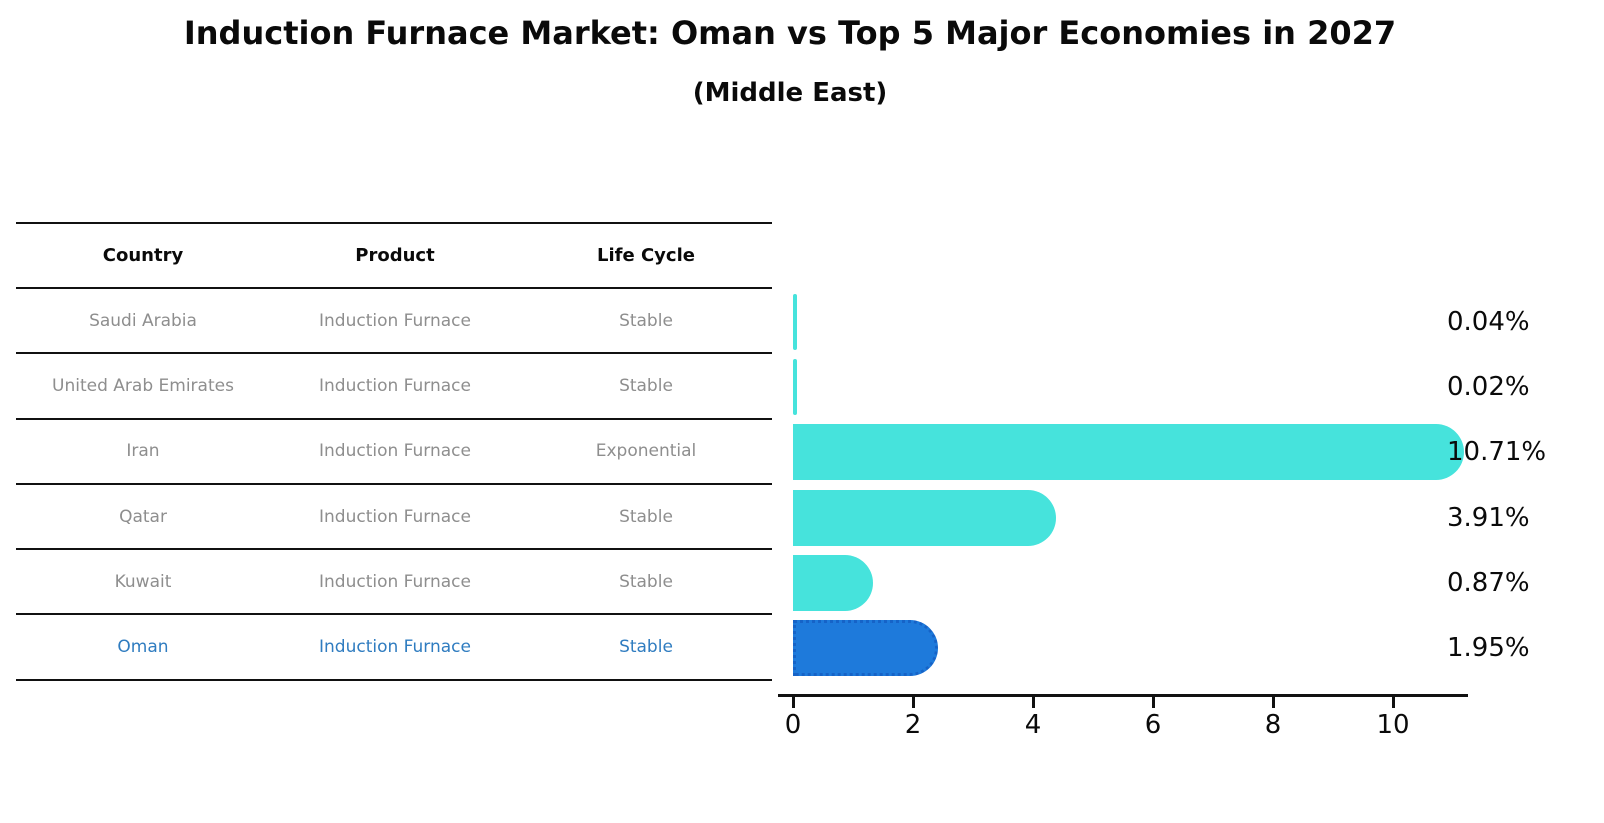 Image resolution: width=1604 pixels, height=823 pixels. Describe the element at coordinates (143, 516) in the screenshot. I see `cell-country: Qatar` at that location.